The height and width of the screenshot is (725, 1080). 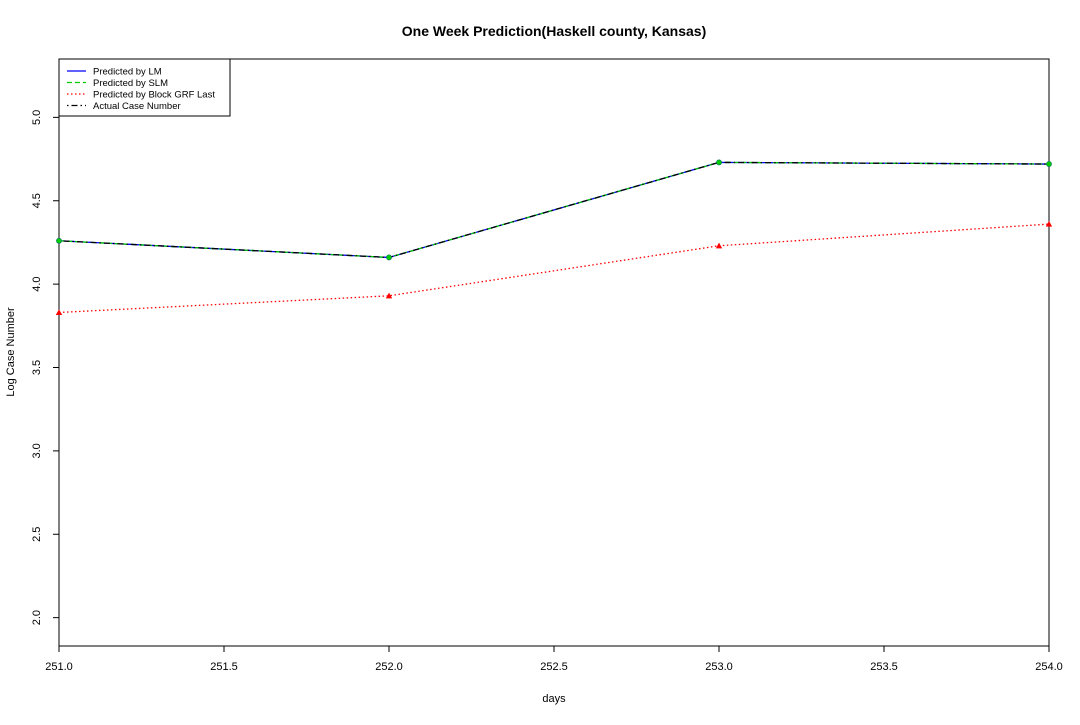 I want to click on y-tick-label: 3.5, so click(x=37, y=367).